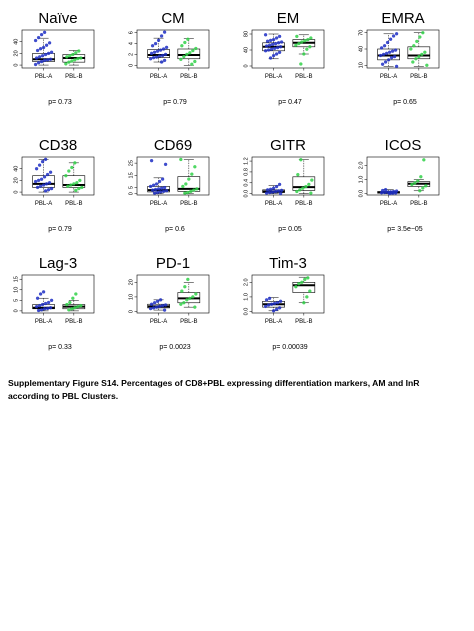 This screenshot has width=474, height=631. I want to click on y-tick-label: 4, so click(132, 43).